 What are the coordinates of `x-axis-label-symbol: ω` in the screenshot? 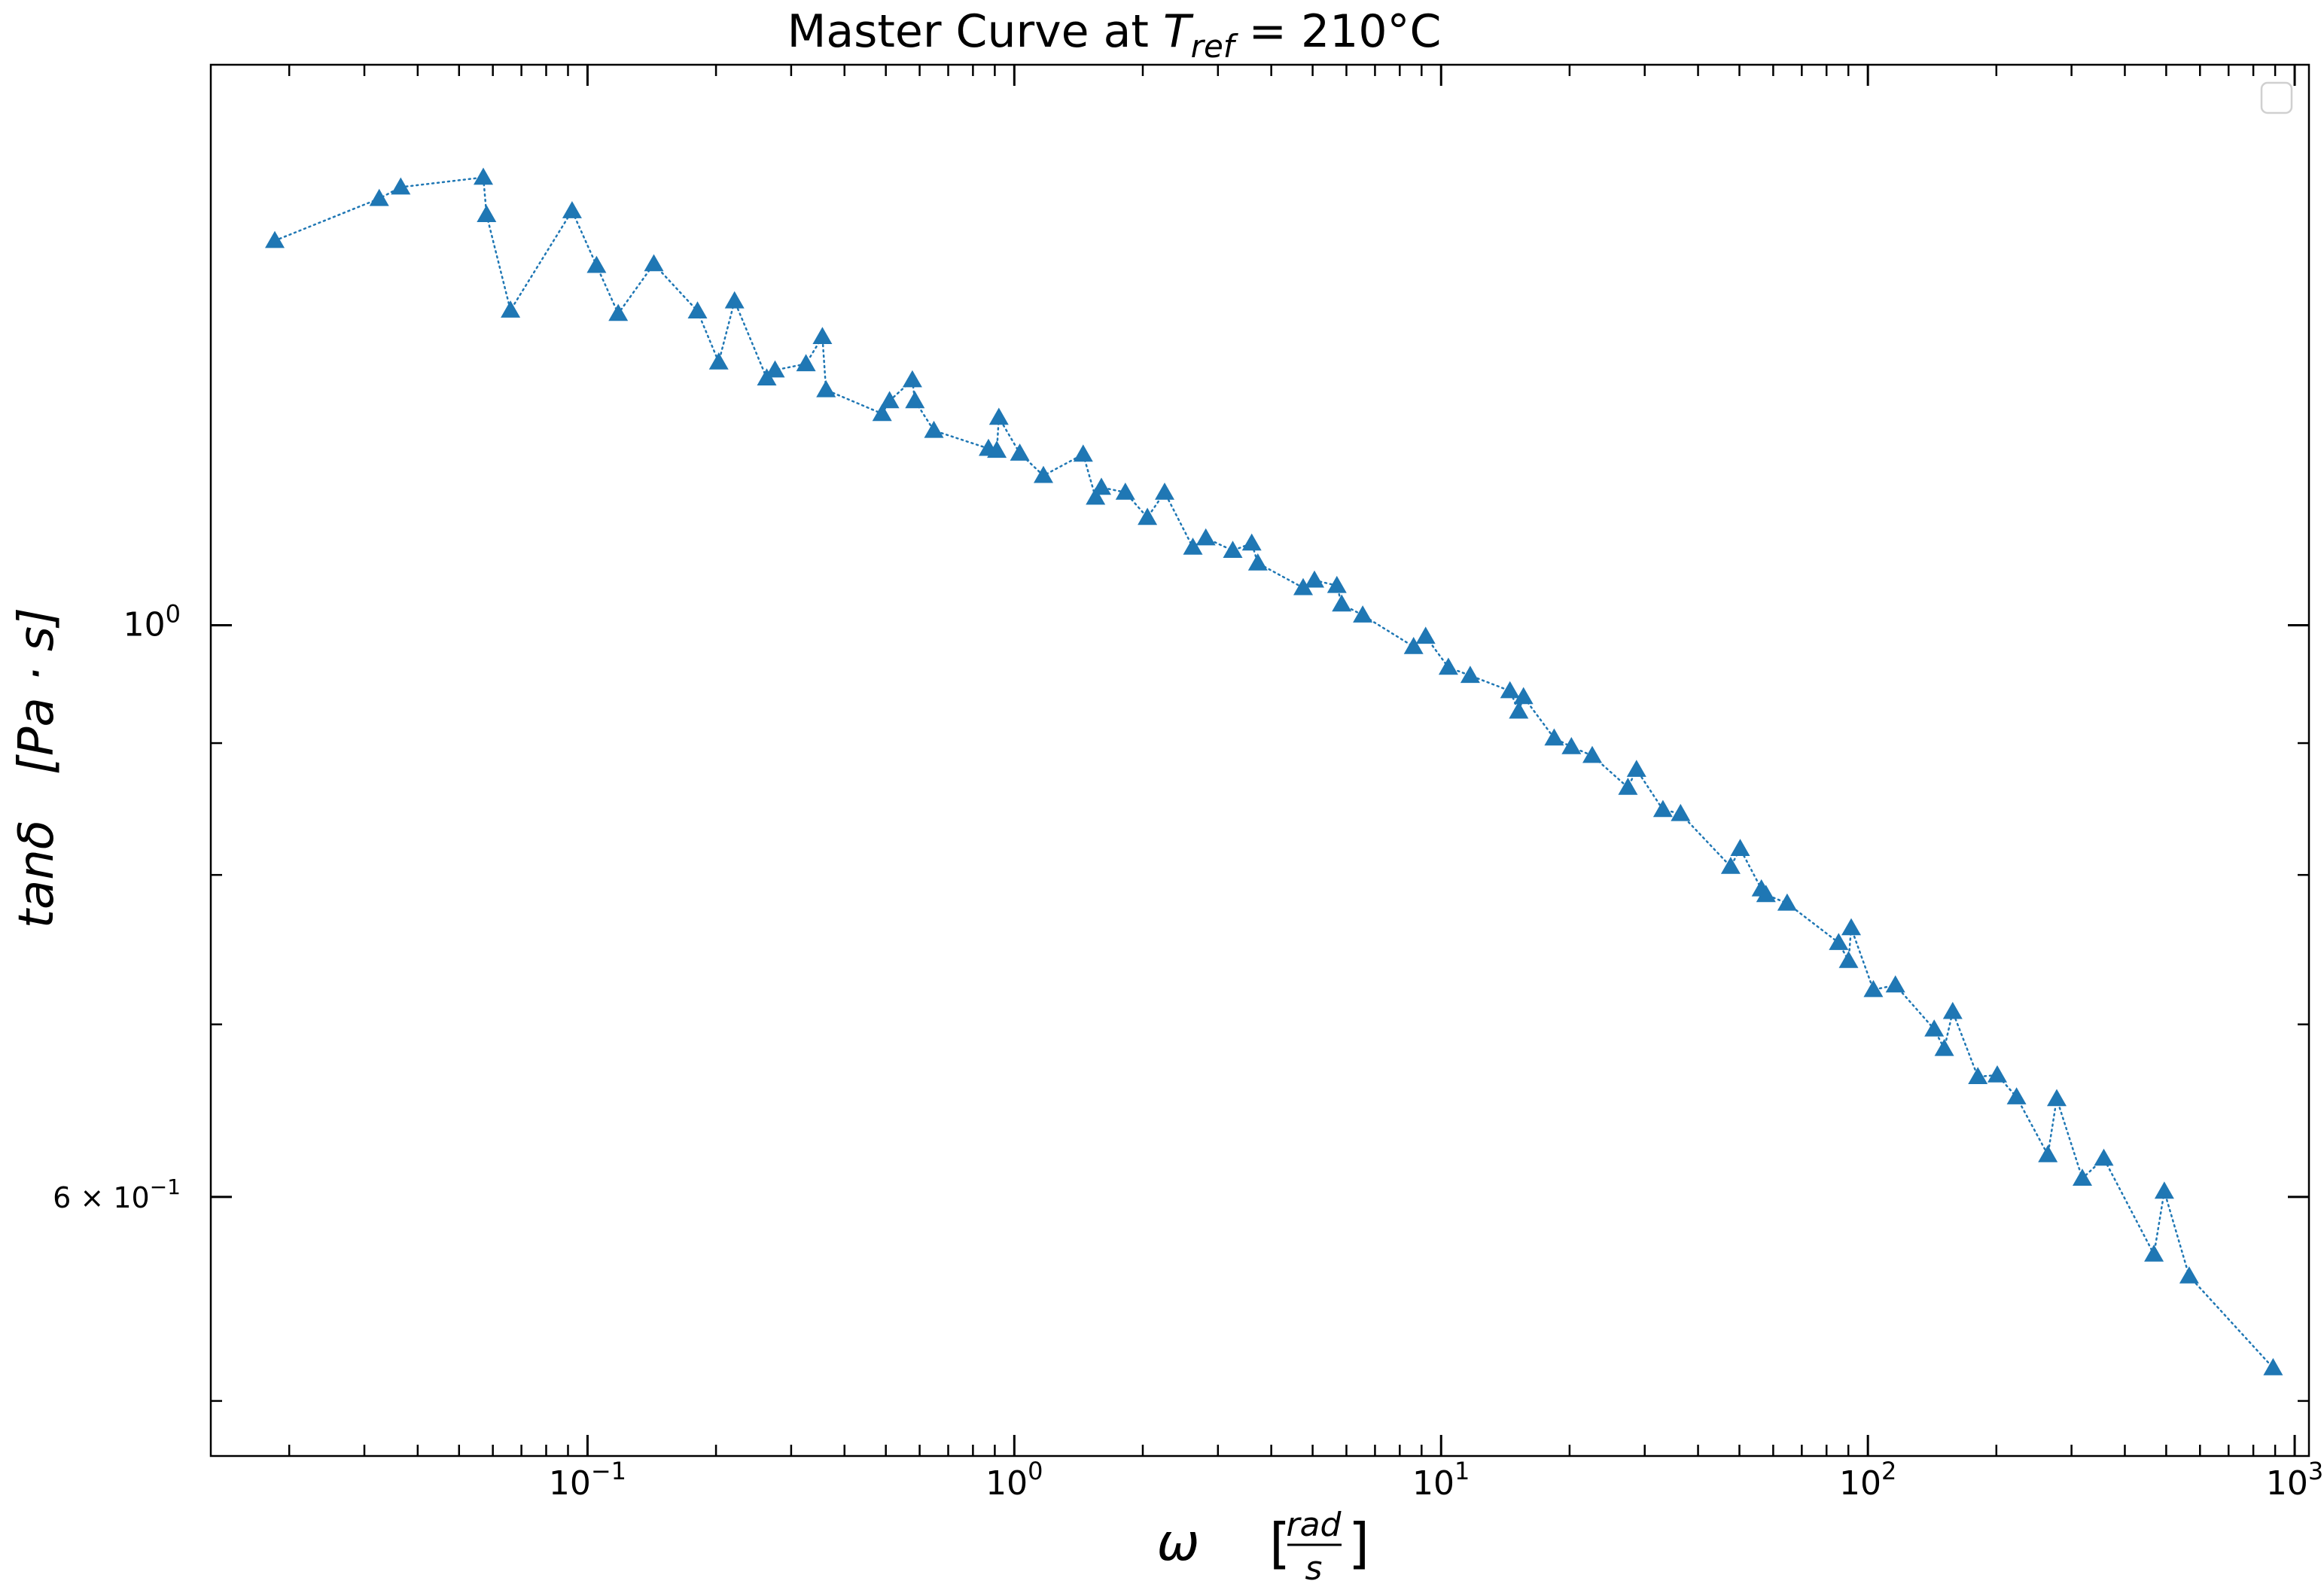 It's located at (1178, 1543).